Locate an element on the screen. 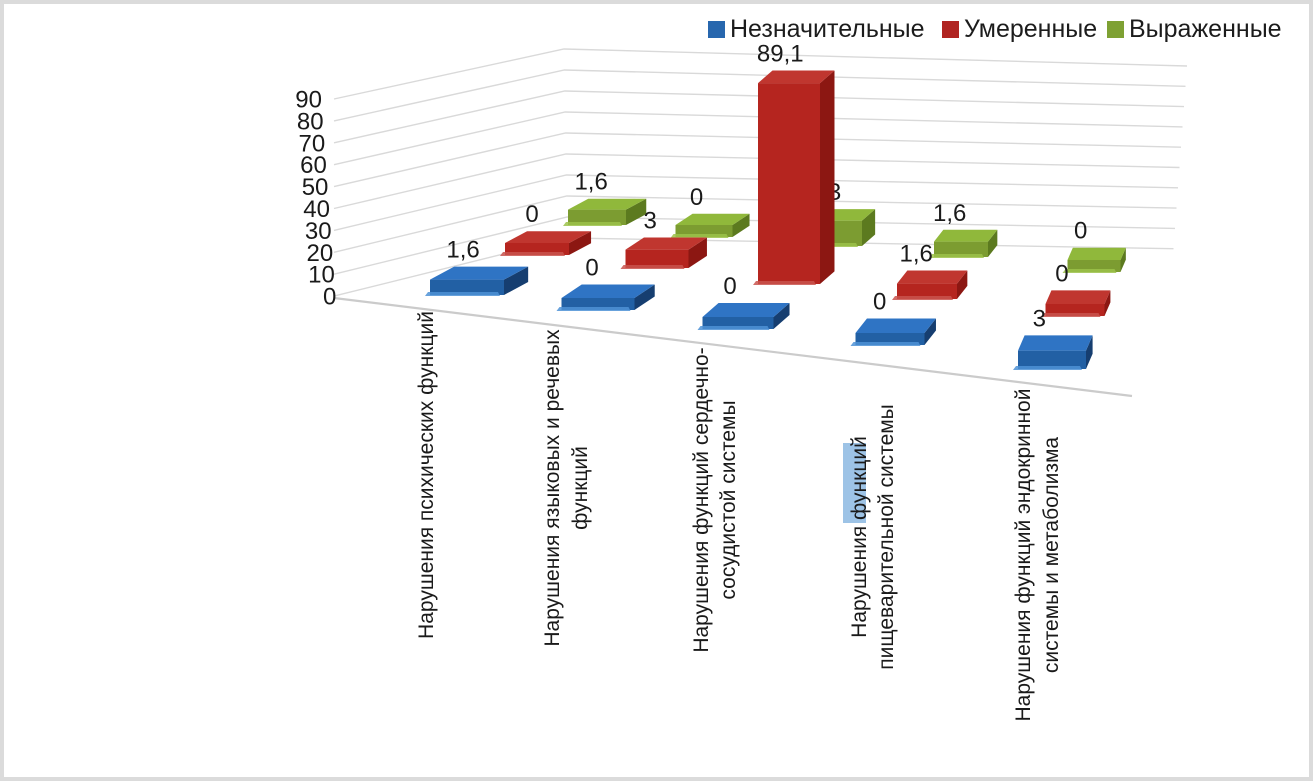  bar-s2-c4 is located at coordinates (1094, 260).